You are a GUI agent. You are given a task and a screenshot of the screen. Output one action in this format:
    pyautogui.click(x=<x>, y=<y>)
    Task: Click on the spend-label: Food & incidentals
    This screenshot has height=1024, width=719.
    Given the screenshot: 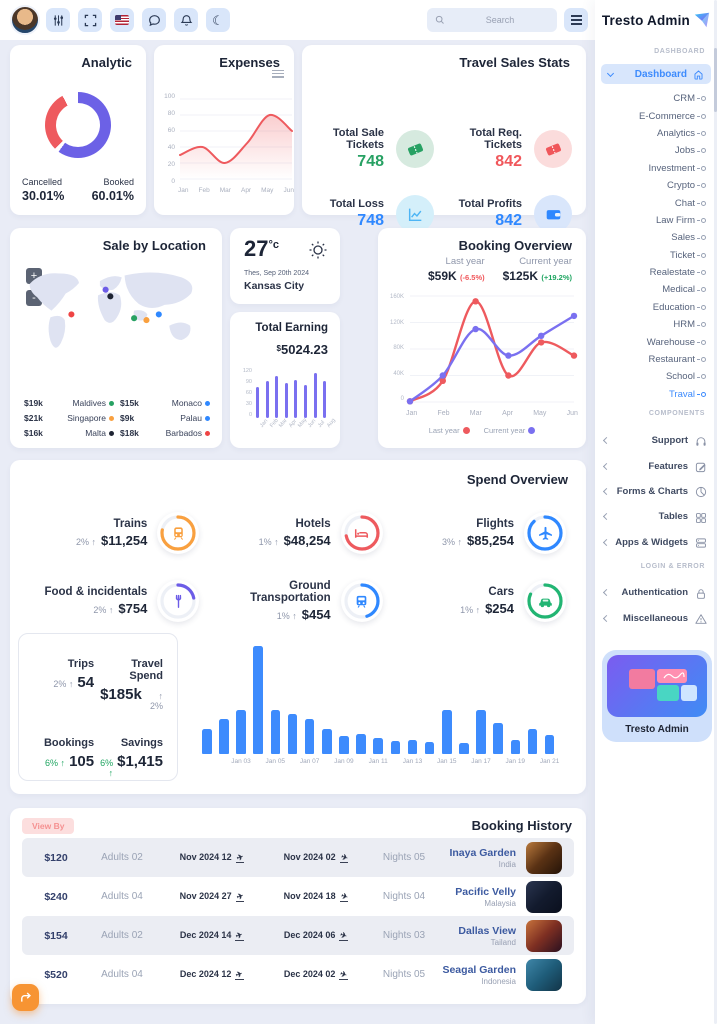 What is the action you would take?
    pyautogui.click(x=96, y=592)
    